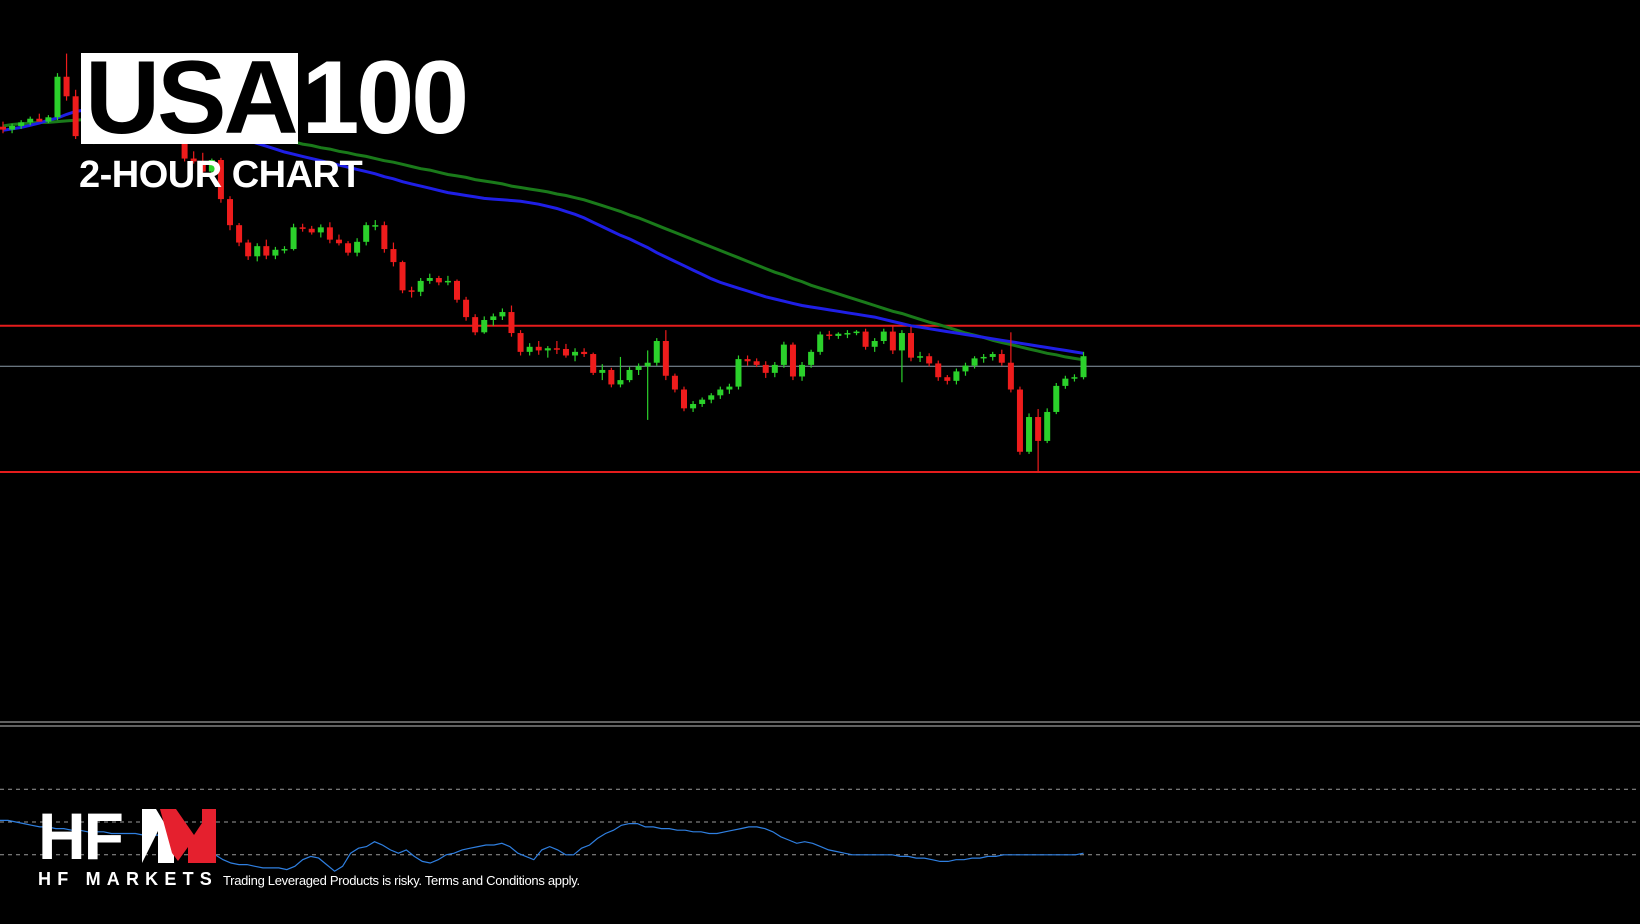 This screenshot has height=924, width=1640. I want to click on logo-tagline: HF MARKETS, so click(128, 879).